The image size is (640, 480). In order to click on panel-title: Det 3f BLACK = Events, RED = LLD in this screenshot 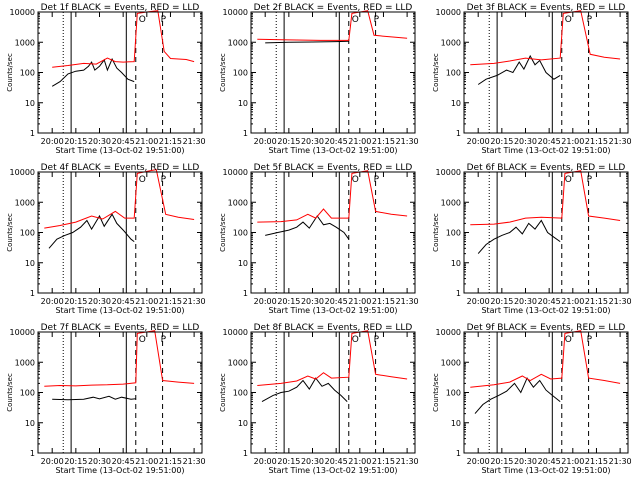, I will do `click(546, 8)`.